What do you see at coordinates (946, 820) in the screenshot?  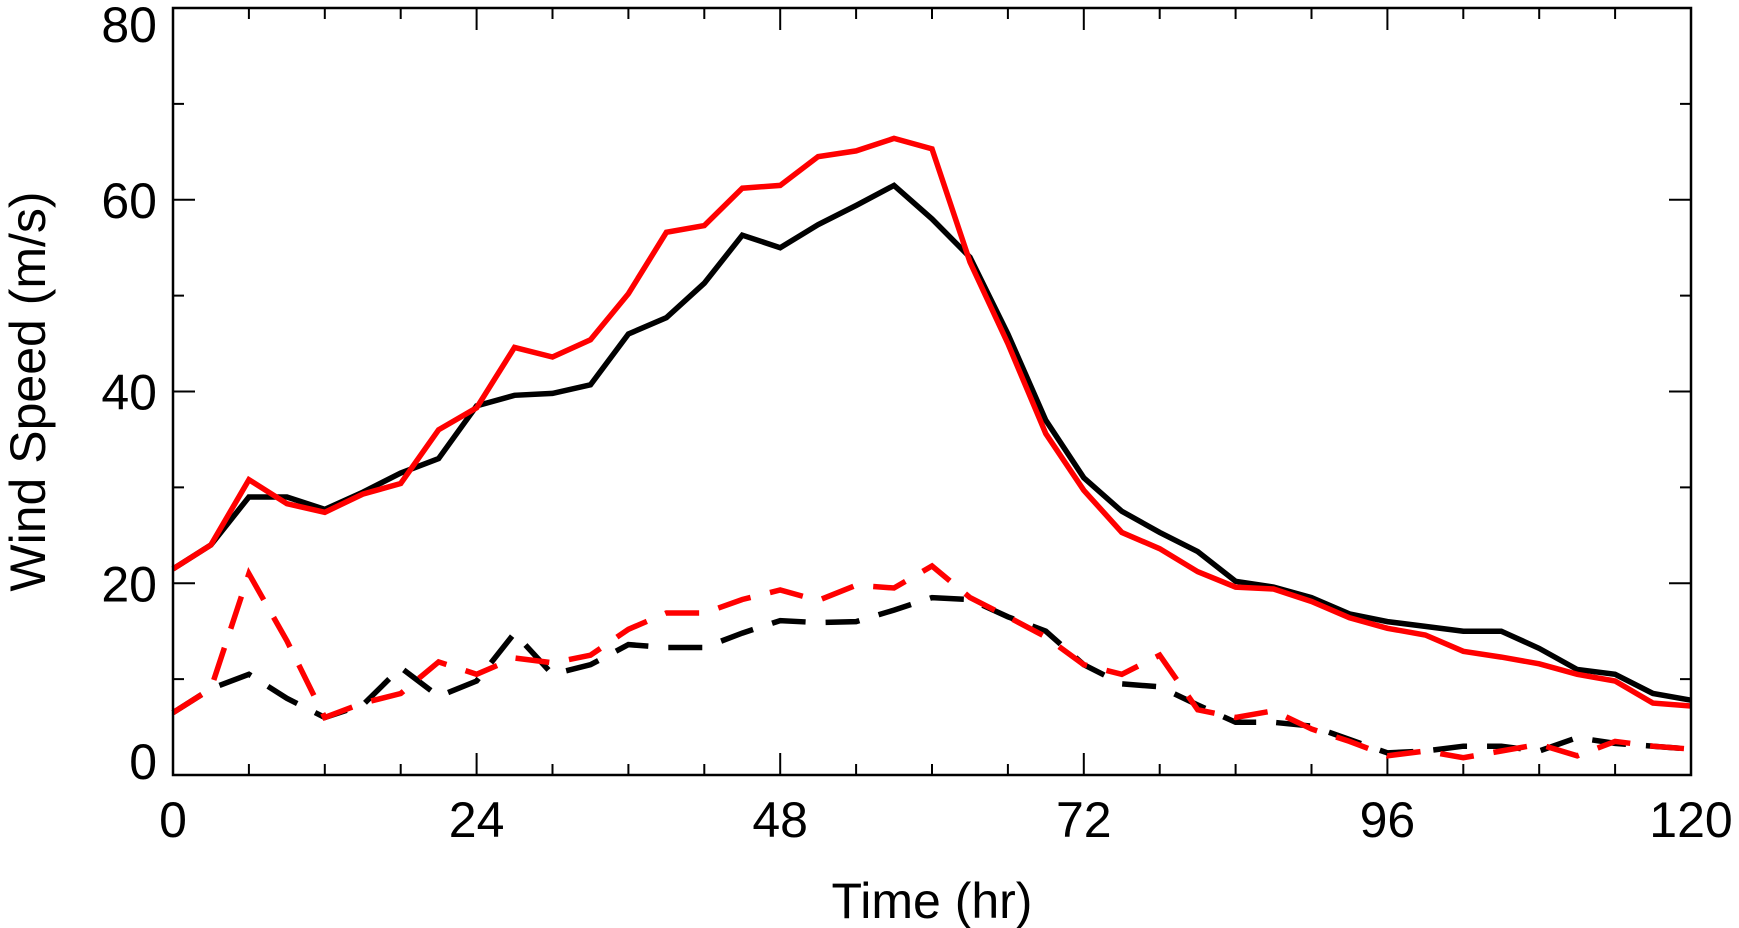 I see `x-tick-labels: 0 24 48 72 96 120` at bounding box center [946, 820].